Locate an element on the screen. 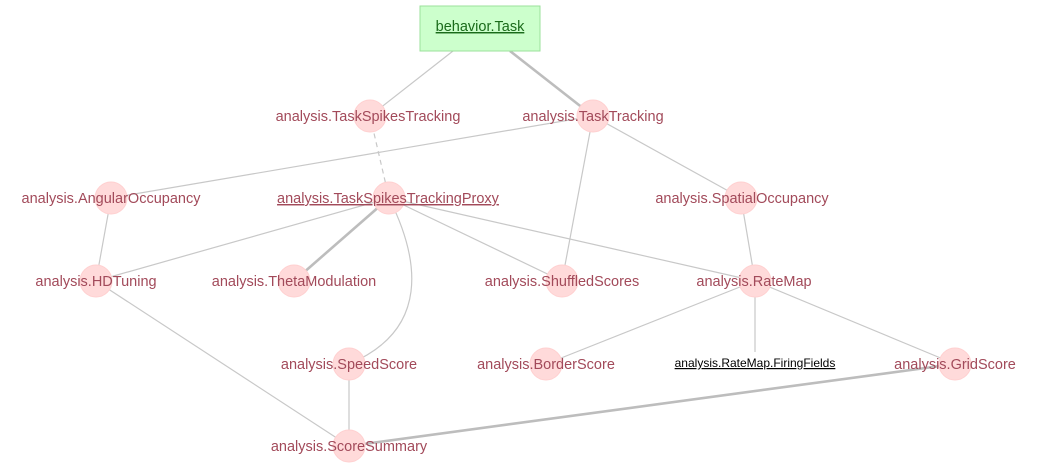 The width and height of the screenshot is (1038, 471). edge-hdtuning-to-scoresummary is located at coordinates (222, 363).